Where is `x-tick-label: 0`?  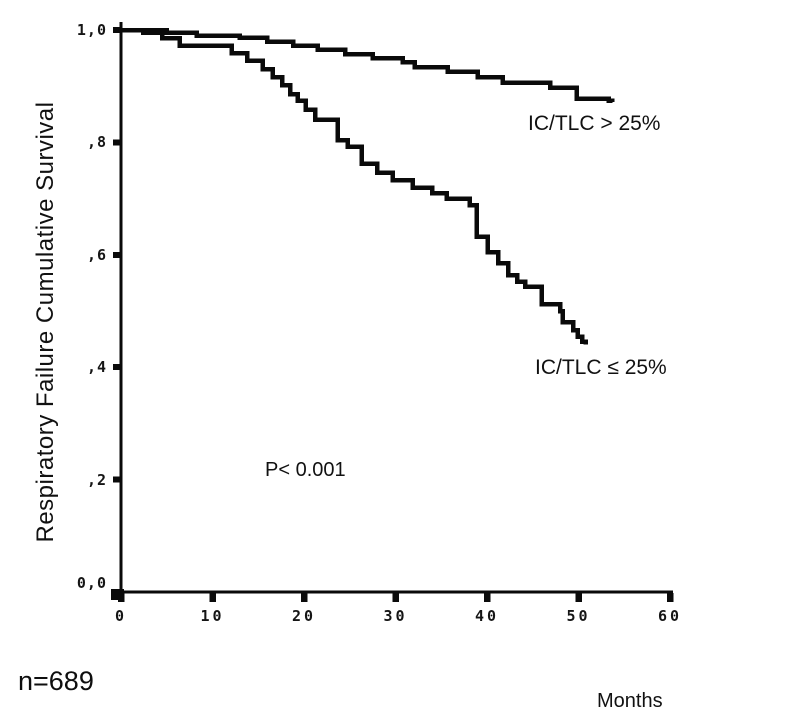 x-tick-label: 0 is located at coordinates (121, 616).